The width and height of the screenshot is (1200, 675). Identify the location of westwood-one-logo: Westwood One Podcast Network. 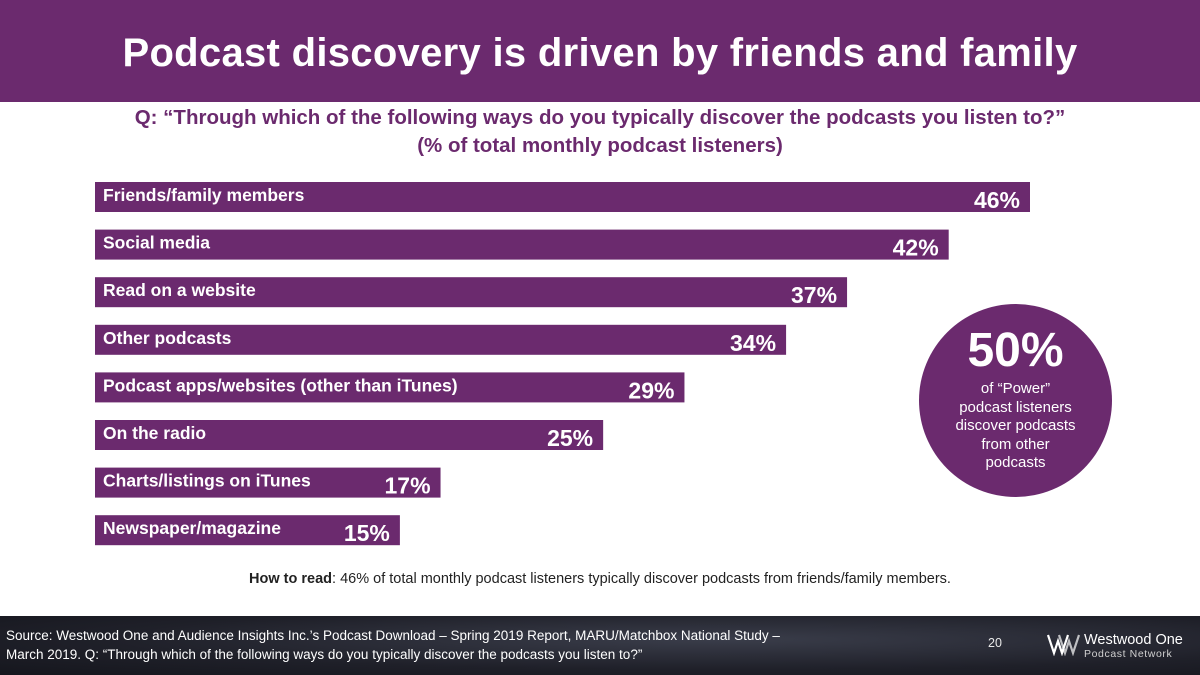
(1118, 646).